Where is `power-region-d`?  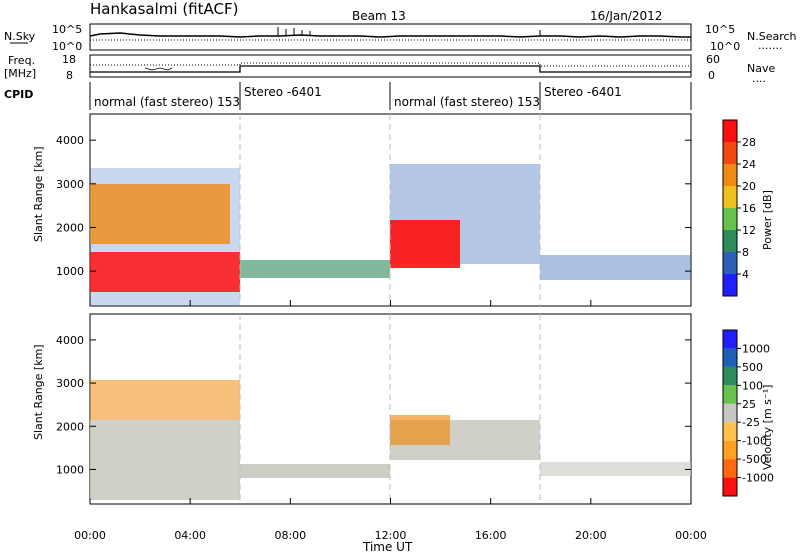 power-region-d is located at coordinates (315, 269).